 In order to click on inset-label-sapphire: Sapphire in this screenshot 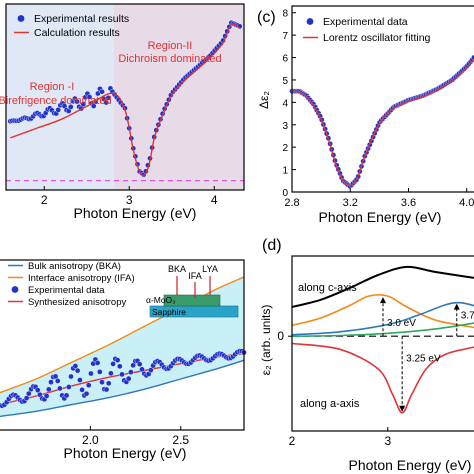, I will do `click(169, 312)`.